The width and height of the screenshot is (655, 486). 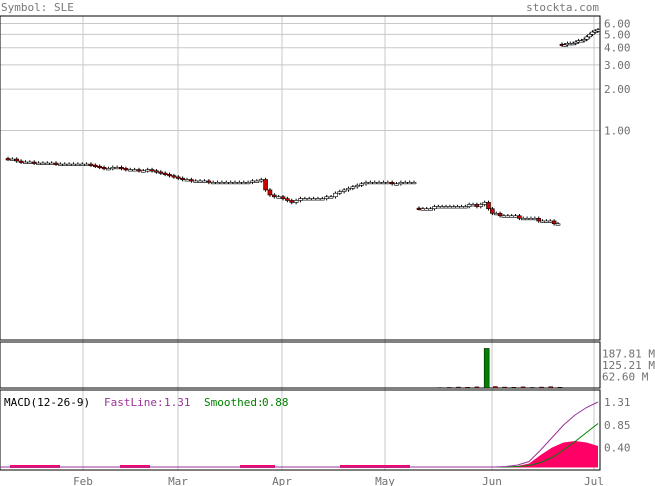 What do you see at coordinates (594, 480) in the screenshot?
I see `x-tick-label: Jul` at bounding box center [594, 480].